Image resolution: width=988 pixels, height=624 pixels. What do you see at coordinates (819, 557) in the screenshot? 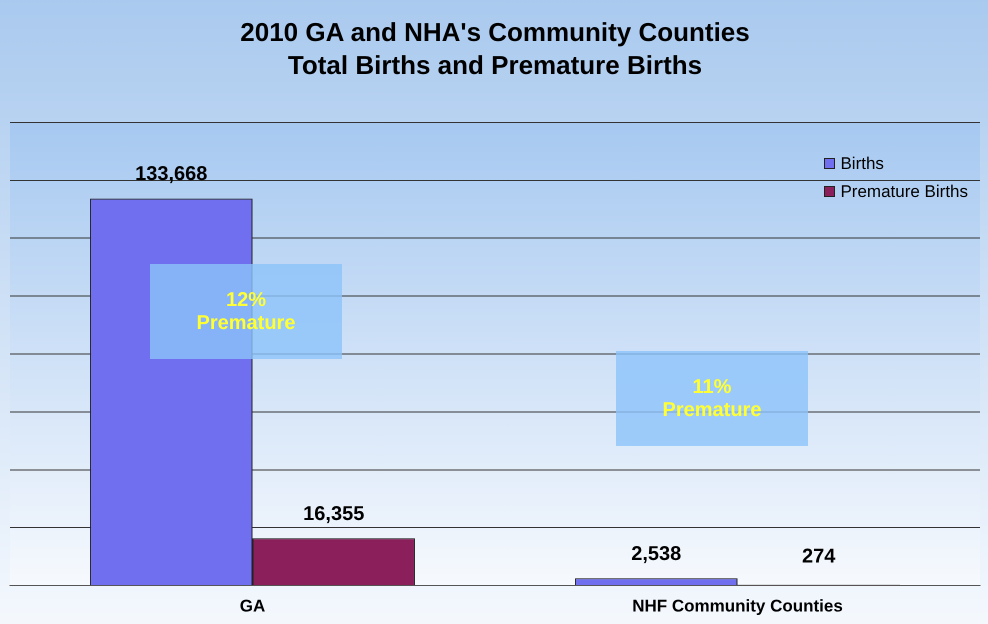
I see `data-label: 274` at bounding box center [819, 557].